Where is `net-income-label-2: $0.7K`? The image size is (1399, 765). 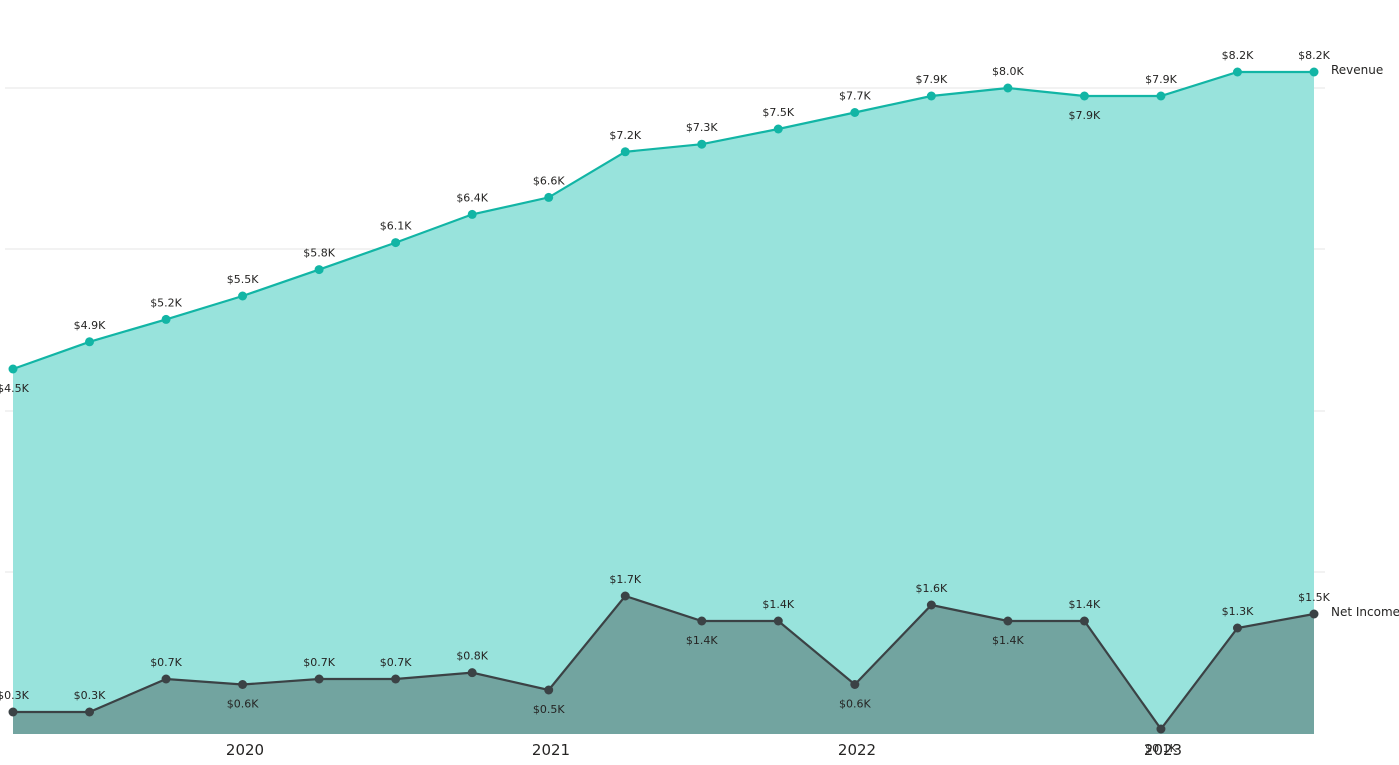 net-income-label-2: $0.7K is located at coordinates (166, 662).